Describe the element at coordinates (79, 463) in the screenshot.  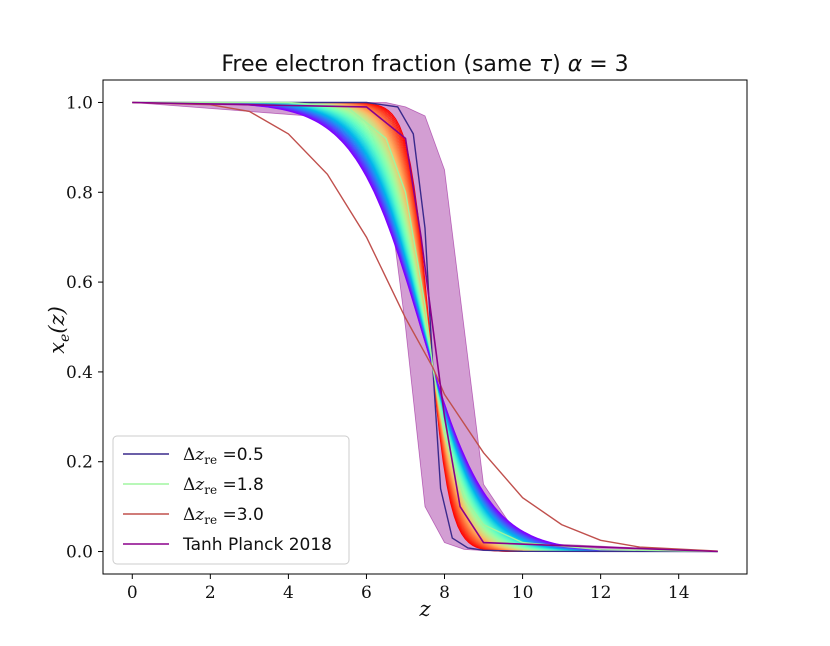
I see `y-tick-label: 0.2` at that location.